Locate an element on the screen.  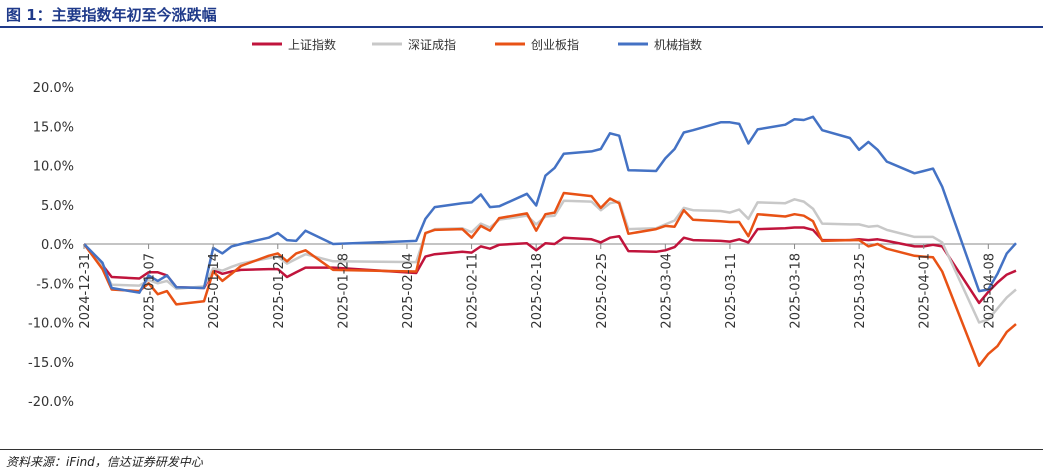
y-tick-label: 20.0% is located at coordinates (53, 88).